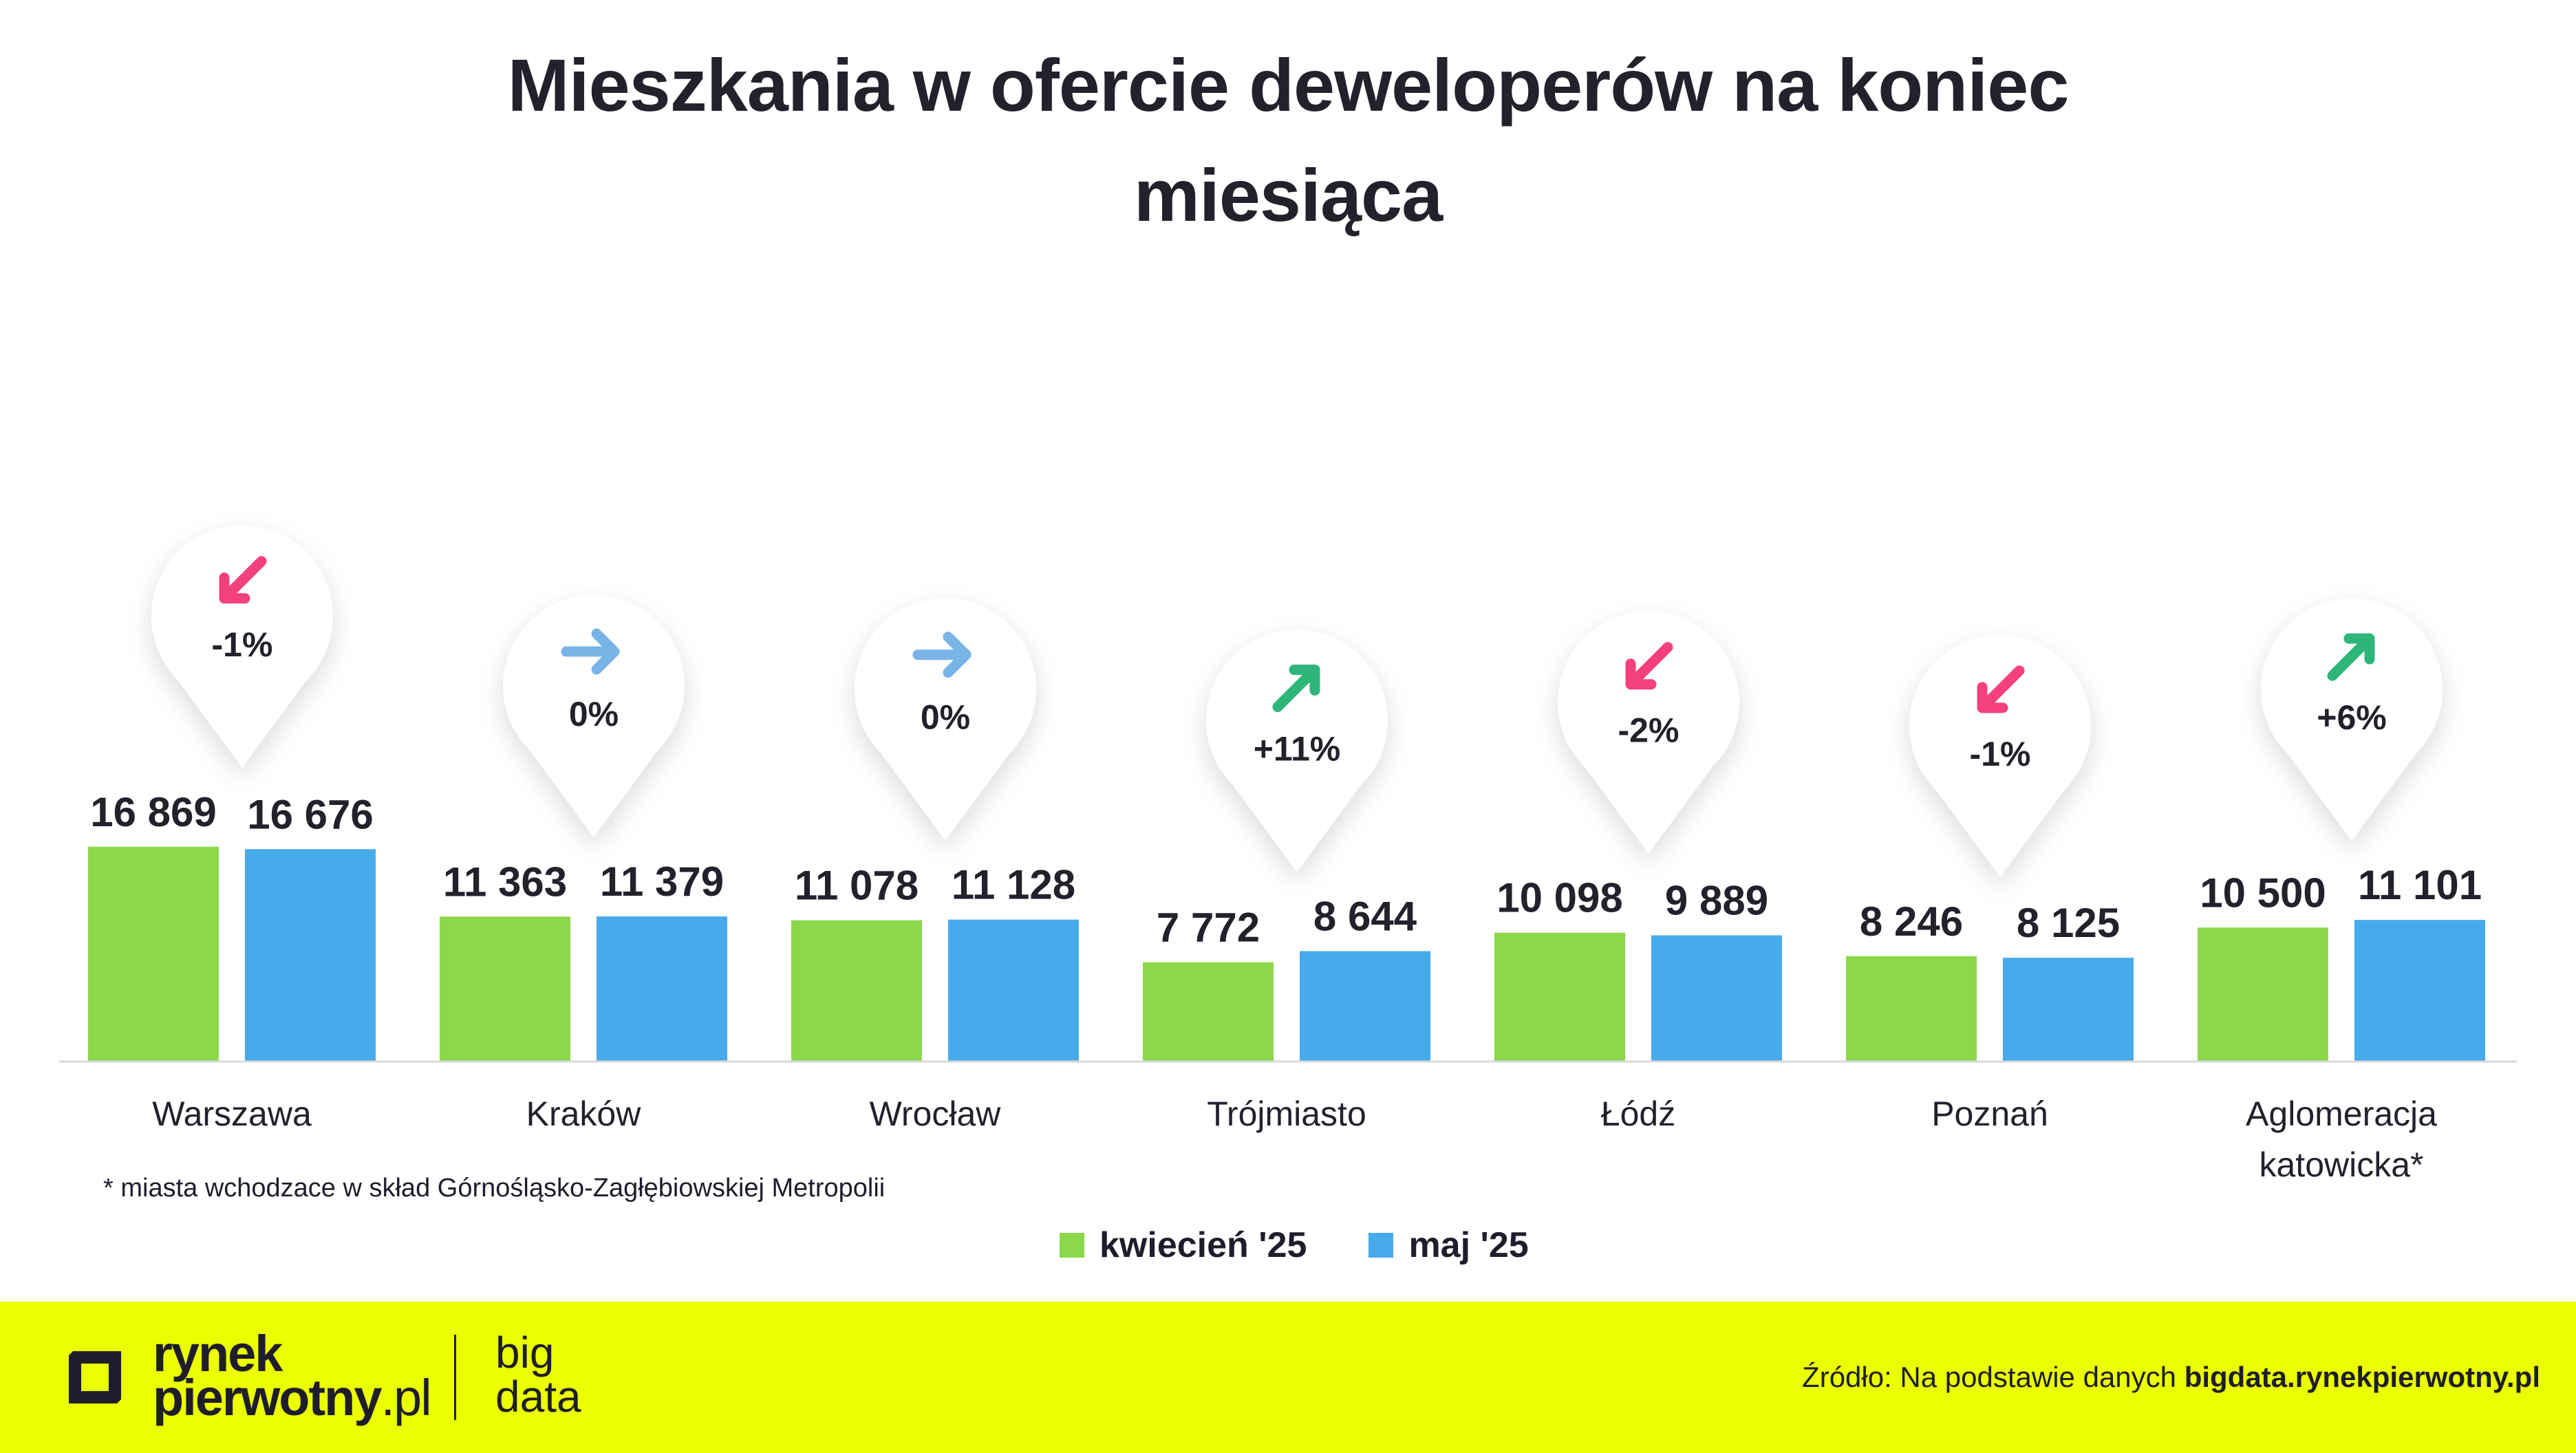 Image resolution: width=2576 pixels, height=1453 pixels. What do you see at coordinates (218, 1353) in the screenshot?
I see `logo-line-1: rynek` at bounding box center [218, 1353].